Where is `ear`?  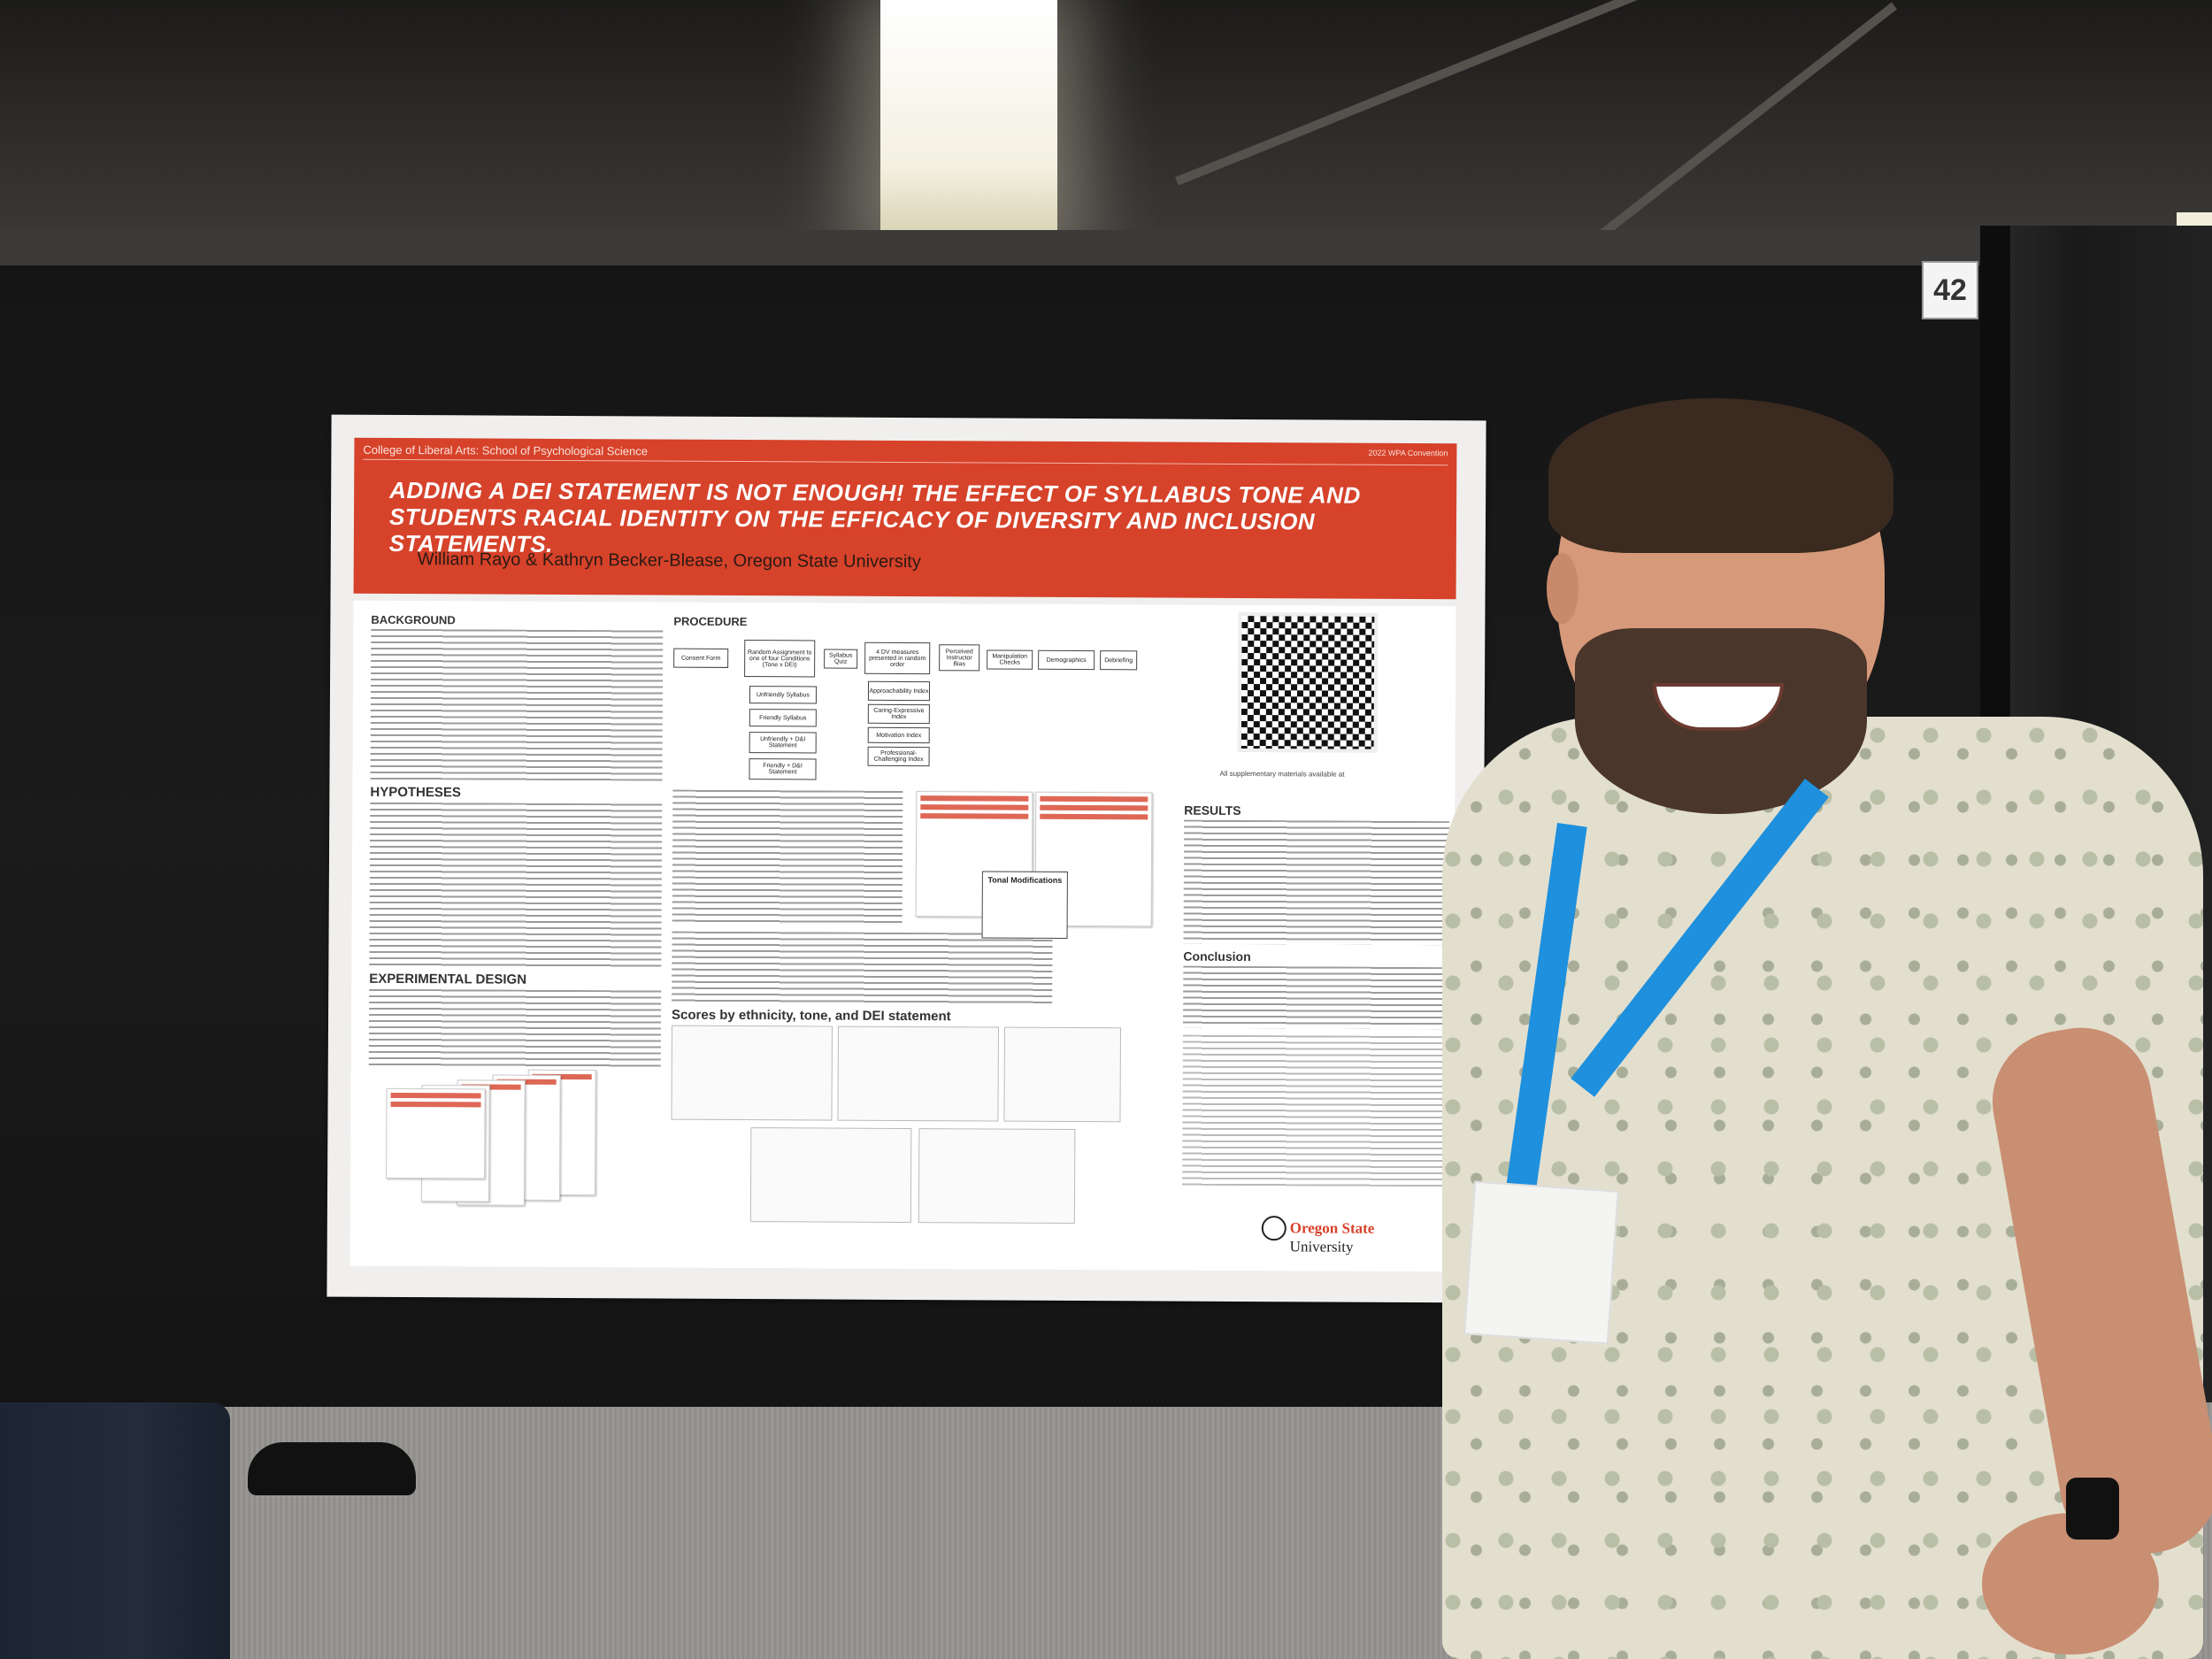
ear is located at coordinates (1563, 588).